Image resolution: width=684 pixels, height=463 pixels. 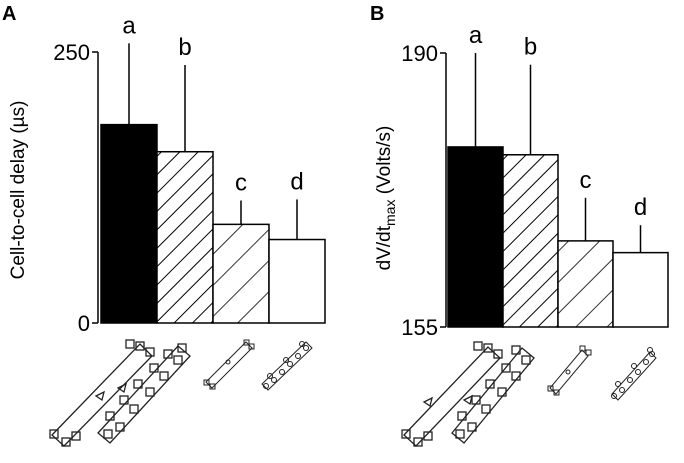 What do you see at coordinates (18, 190) in the screenshot?
I see `y-axis-title-a: Cell-to-cell delay (µs)` at bounding box center [18, 190].